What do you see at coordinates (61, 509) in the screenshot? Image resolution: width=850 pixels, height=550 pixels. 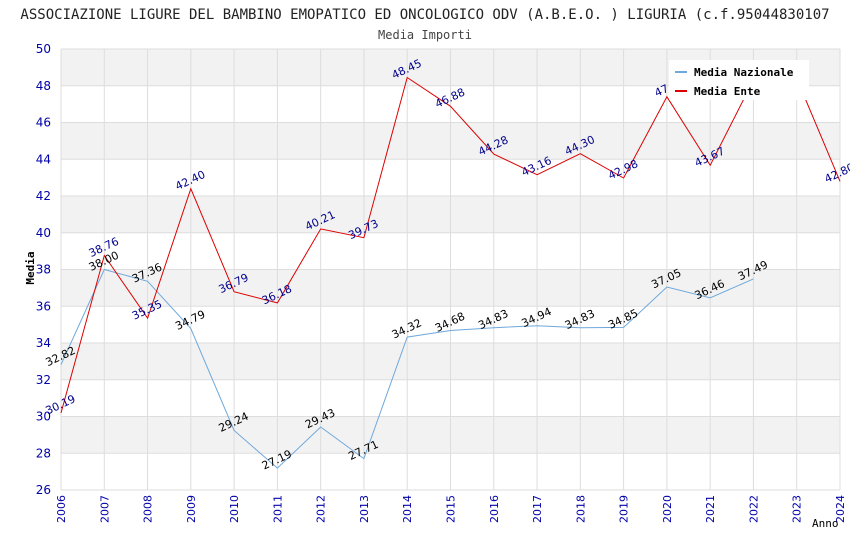 I see `x-tick-label: 2006` at bounding box center [61, 509].